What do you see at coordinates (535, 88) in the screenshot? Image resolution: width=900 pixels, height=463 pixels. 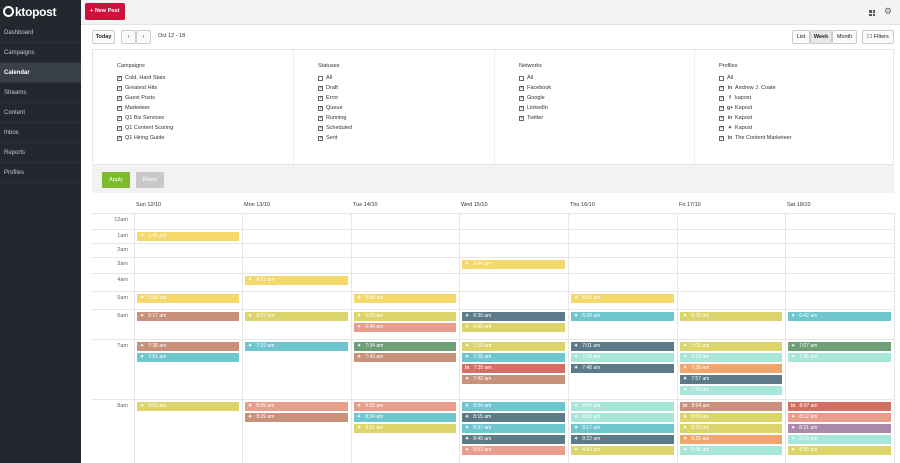 I see `networks-filter-item: Facebook` at bounding box center [535, 88].